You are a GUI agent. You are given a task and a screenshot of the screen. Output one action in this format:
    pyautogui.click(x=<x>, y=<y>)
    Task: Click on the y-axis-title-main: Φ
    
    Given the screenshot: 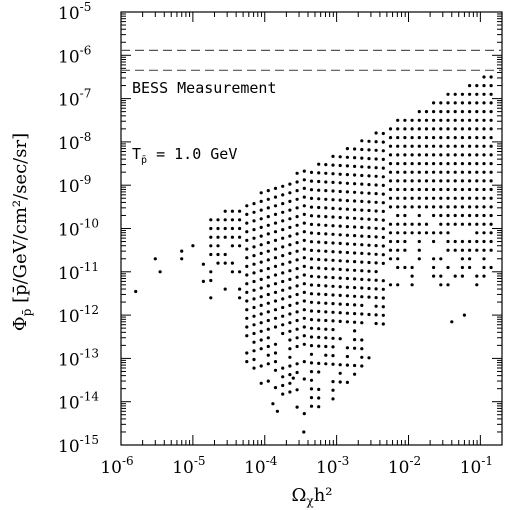 What is the action you would take?
    pyautogui.click(x=20, y=323)
    